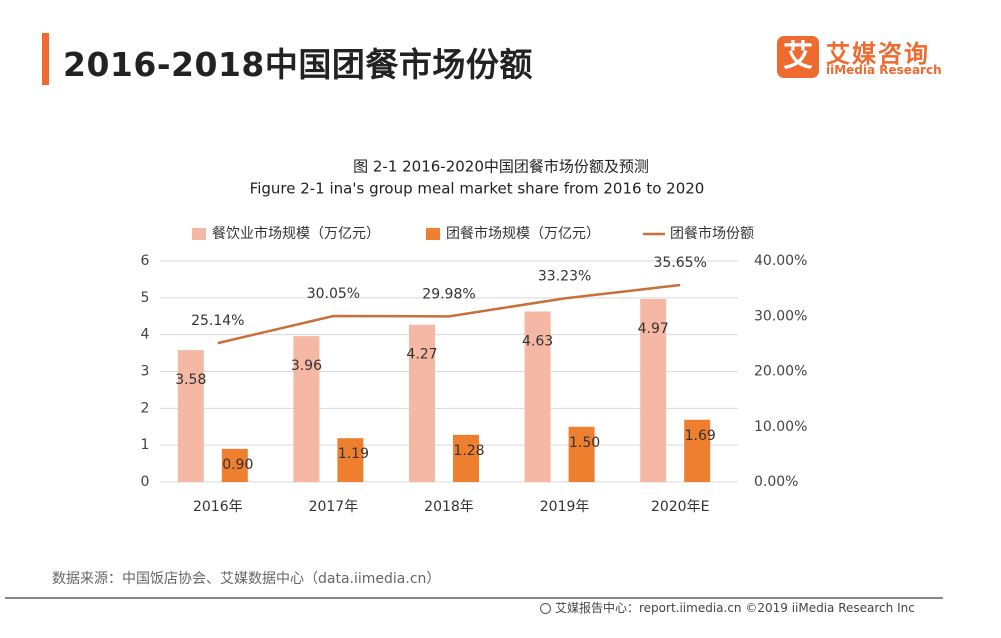 The image size is (1001, 638). What do you see at coordinates (564, 276) in the screenshot?
I see `line-data-label: 33.23%` at bounding box center [564, 276].